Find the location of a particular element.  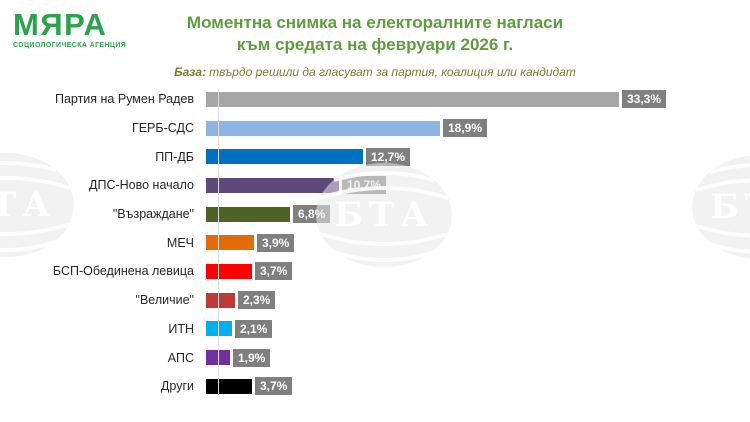

party-label: ПП-ДБ is located at coordinates (174, 156).